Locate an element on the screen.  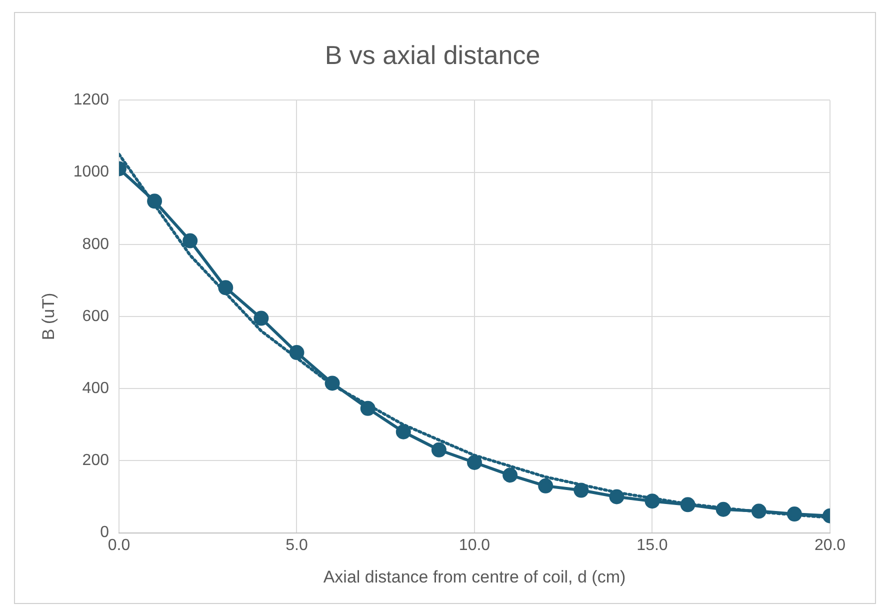
y-axis-title: B (uT) is located at coordinates (48, 316).